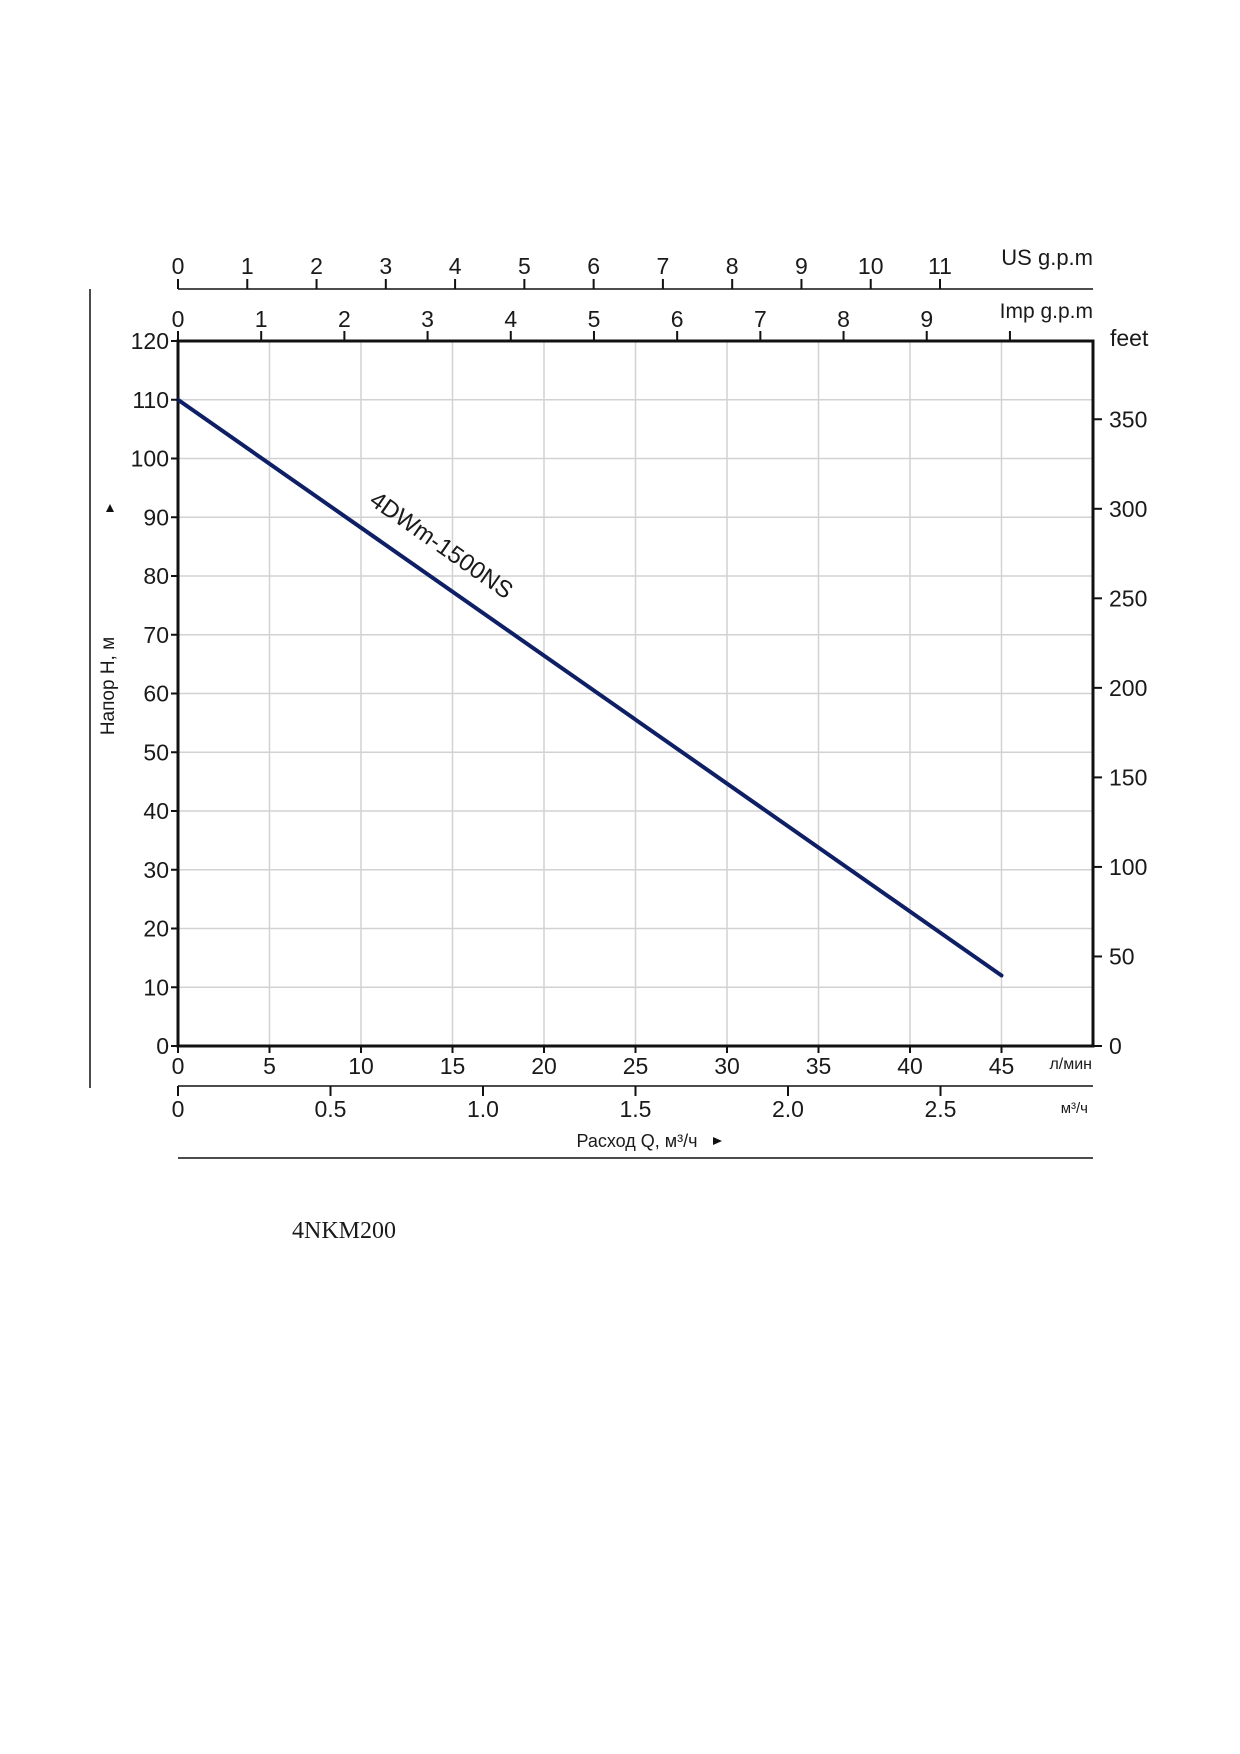 The width and height of the screenshot is (1240, 1754). Describe the element at coordinates (156, 811) in the screenshot. I see `y-left-tick-label: 40` at that location.